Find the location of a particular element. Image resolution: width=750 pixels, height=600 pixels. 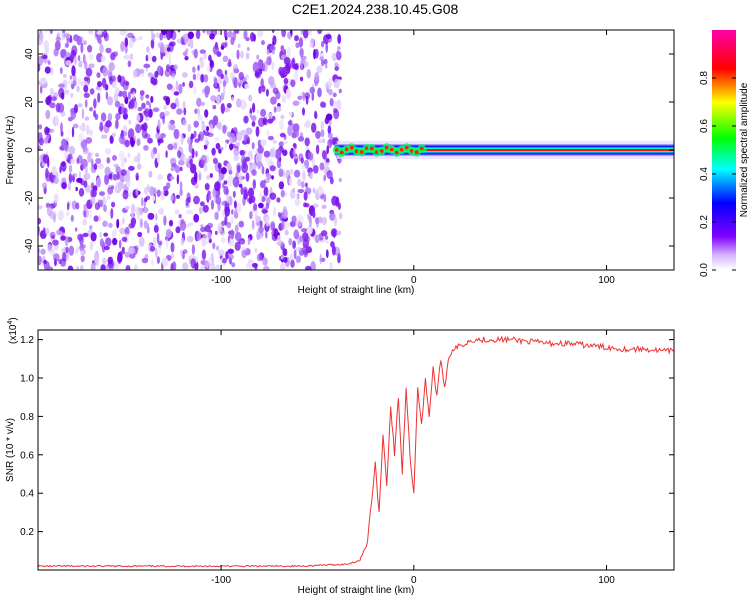

colorbar-tick-label: 0.2 is located at coordinates (704, 222).